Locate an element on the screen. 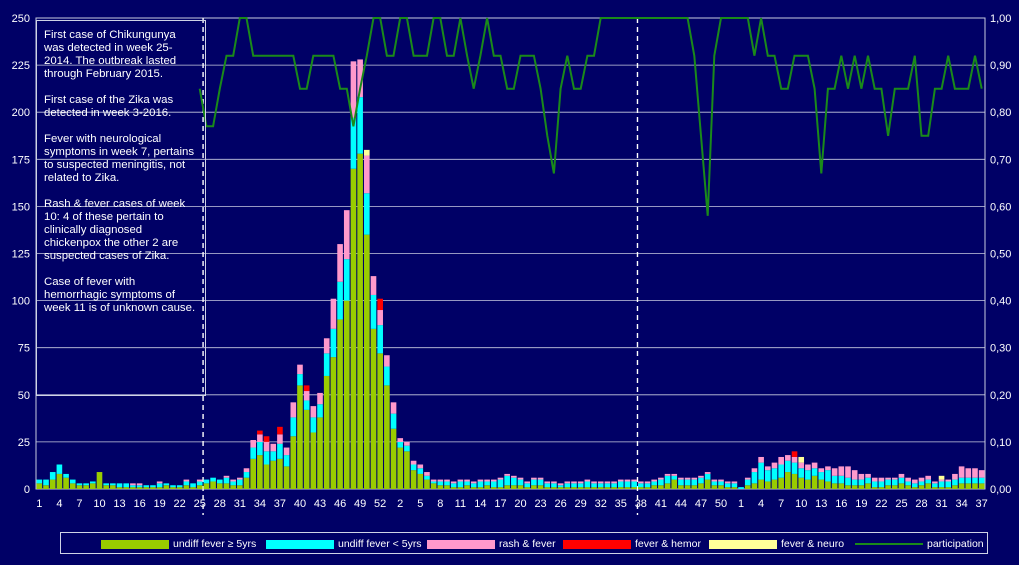 The height and width of the screenshot is (565, 1019). x-tick-label: 29 is located at coordinates (581, 504).